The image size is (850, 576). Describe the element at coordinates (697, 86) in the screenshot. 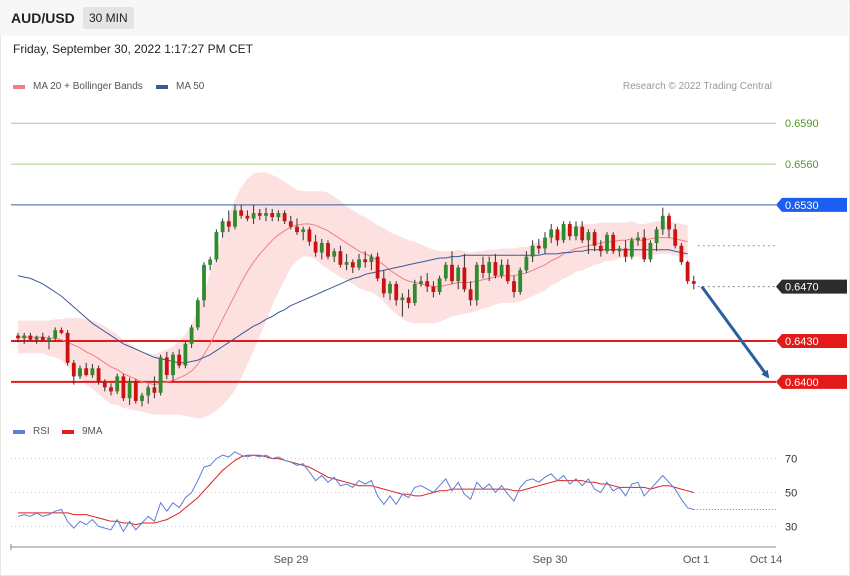

I see `credit-text: Research © 2022 Trading Central` at that location.